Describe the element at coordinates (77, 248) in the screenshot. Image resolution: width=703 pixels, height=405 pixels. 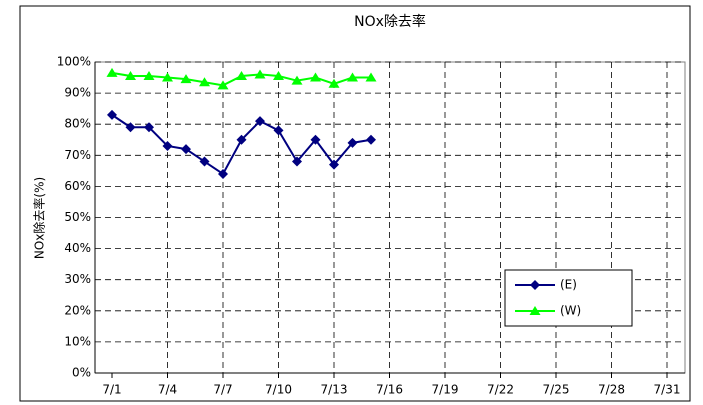
I see `y-tick-label: 40%` at that location.